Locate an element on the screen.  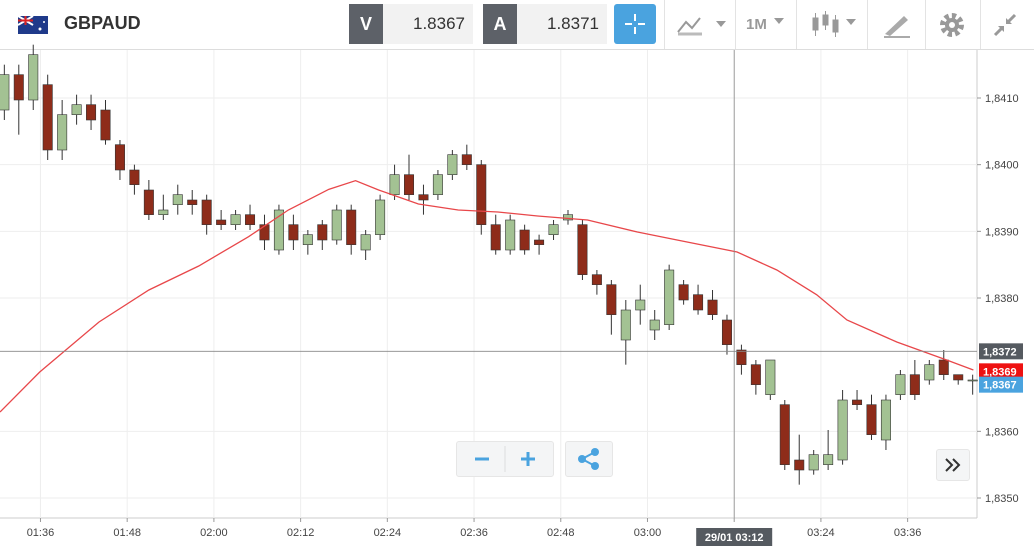
x-tick-label: 01:36 is located at coordinates (41, 533).